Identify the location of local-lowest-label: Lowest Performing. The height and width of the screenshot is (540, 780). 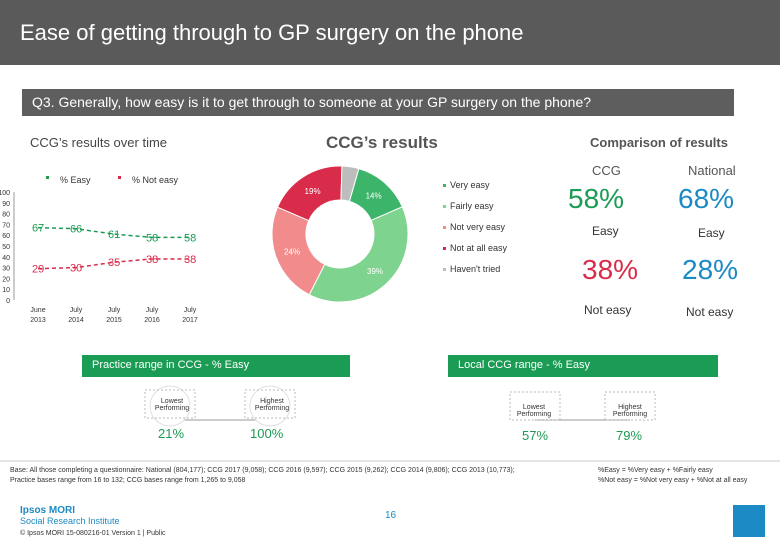
(534, 411).